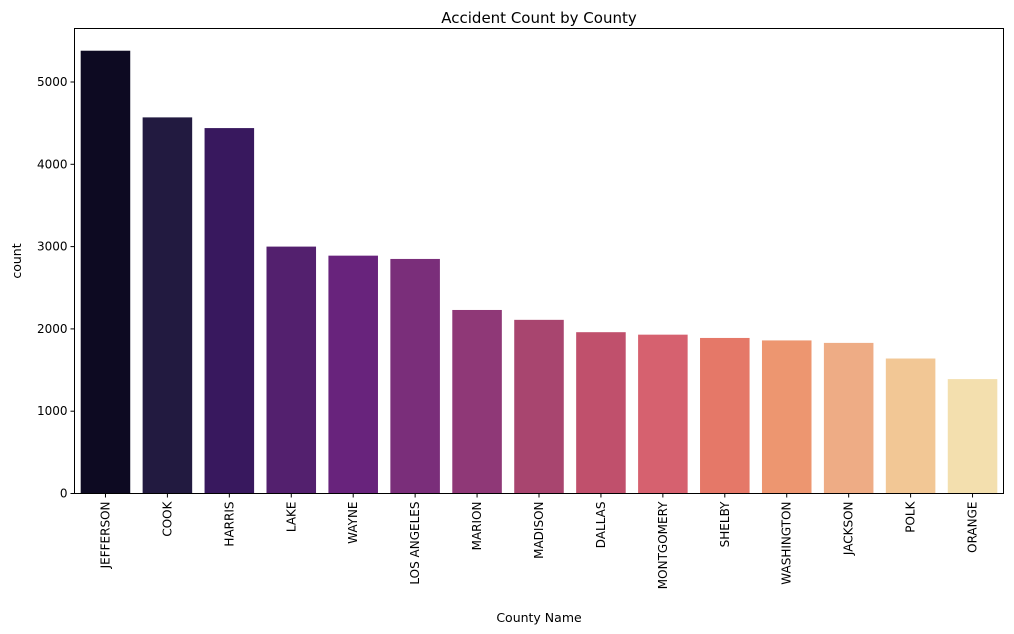  Describe the element at coordinates (910, 426) in the screenshot. I see `bar-polk` at that location.